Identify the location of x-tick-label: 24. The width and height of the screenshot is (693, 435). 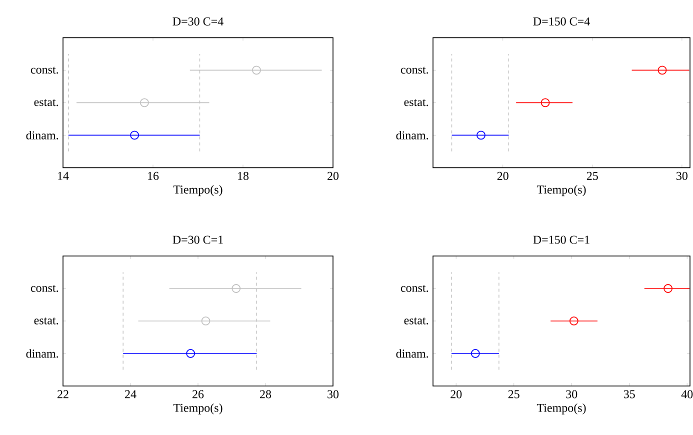
(130, 394).